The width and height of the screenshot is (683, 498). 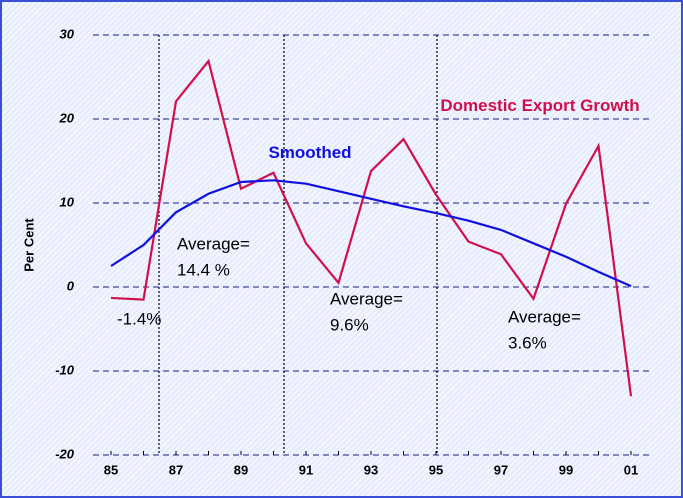 What do you see at coordinates (540, 105) in the screenshot?
I see `series-label: Domestic Export Growth` at bounding box center [540, 105].